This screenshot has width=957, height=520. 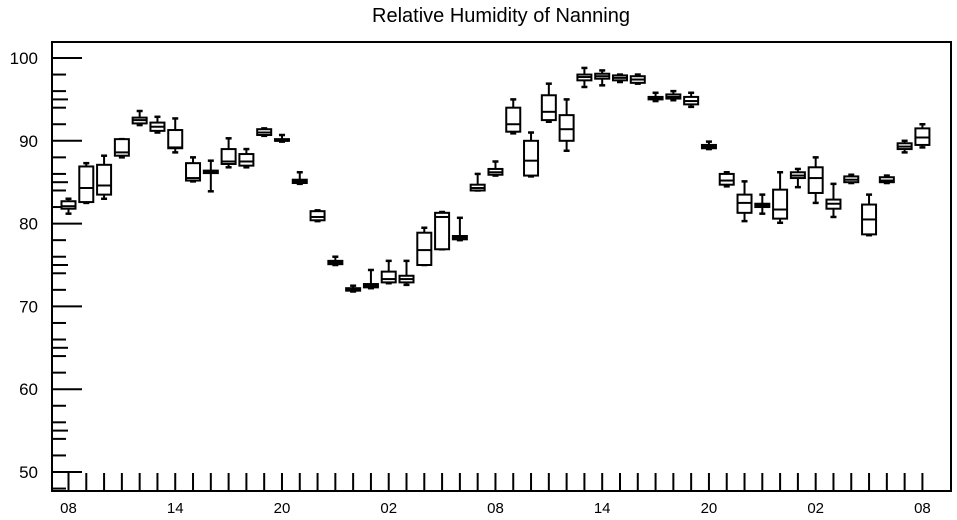 I want to click on y-tick-label: 70, so click(x=28, y=306).